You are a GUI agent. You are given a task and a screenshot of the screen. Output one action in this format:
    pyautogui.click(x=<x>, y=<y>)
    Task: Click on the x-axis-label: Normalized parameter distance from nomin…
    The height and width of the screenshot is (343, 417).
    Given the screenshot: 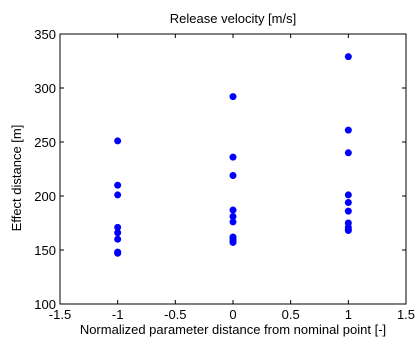 What is the action you would take?
    pyautogui.click(x=233, y=329)
    